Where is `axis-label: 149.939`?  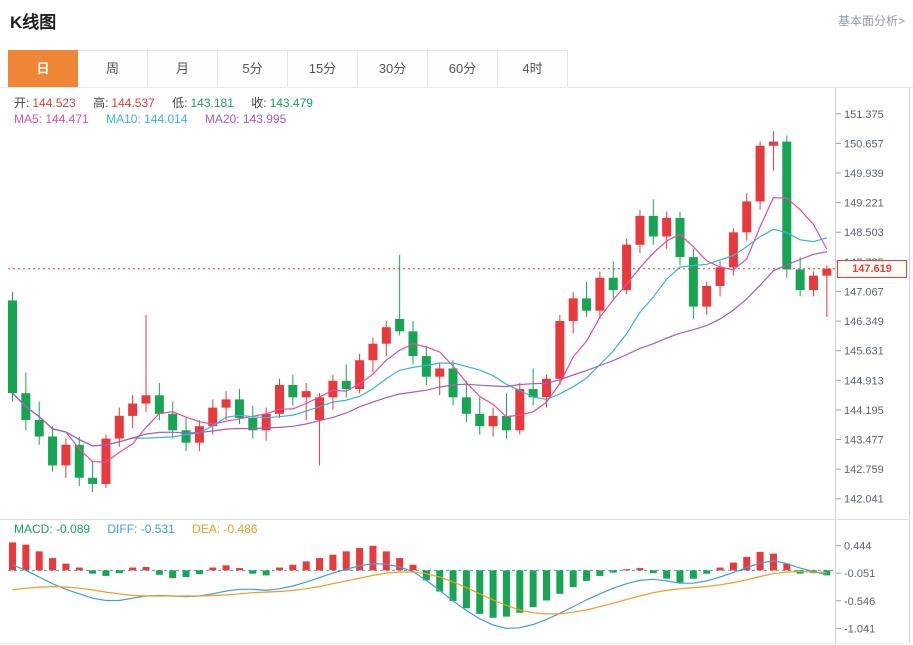 axis-label: 149.939 is located at coordinates (864, 174).